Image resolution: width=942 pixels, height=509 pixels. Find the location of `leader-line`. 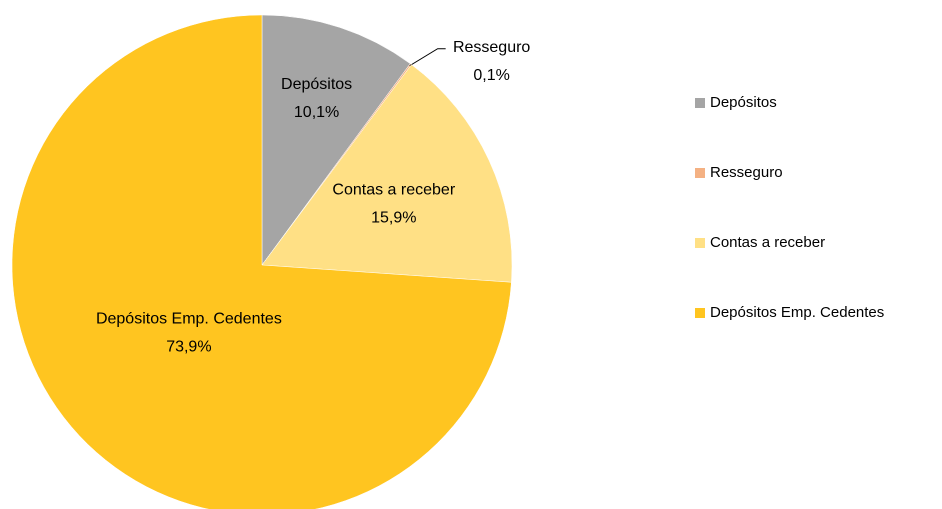

leader-line is located at coordinates (427, 57).